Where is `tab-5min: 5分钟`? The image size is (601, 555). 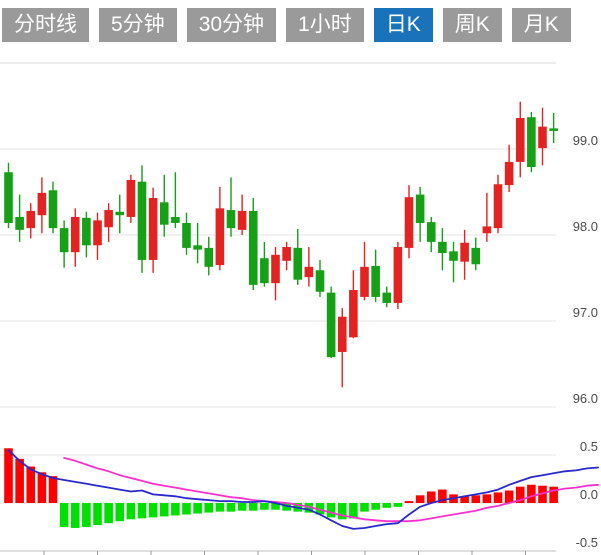
tab-5min: 5分钟 is located at coordinates (138, 25).